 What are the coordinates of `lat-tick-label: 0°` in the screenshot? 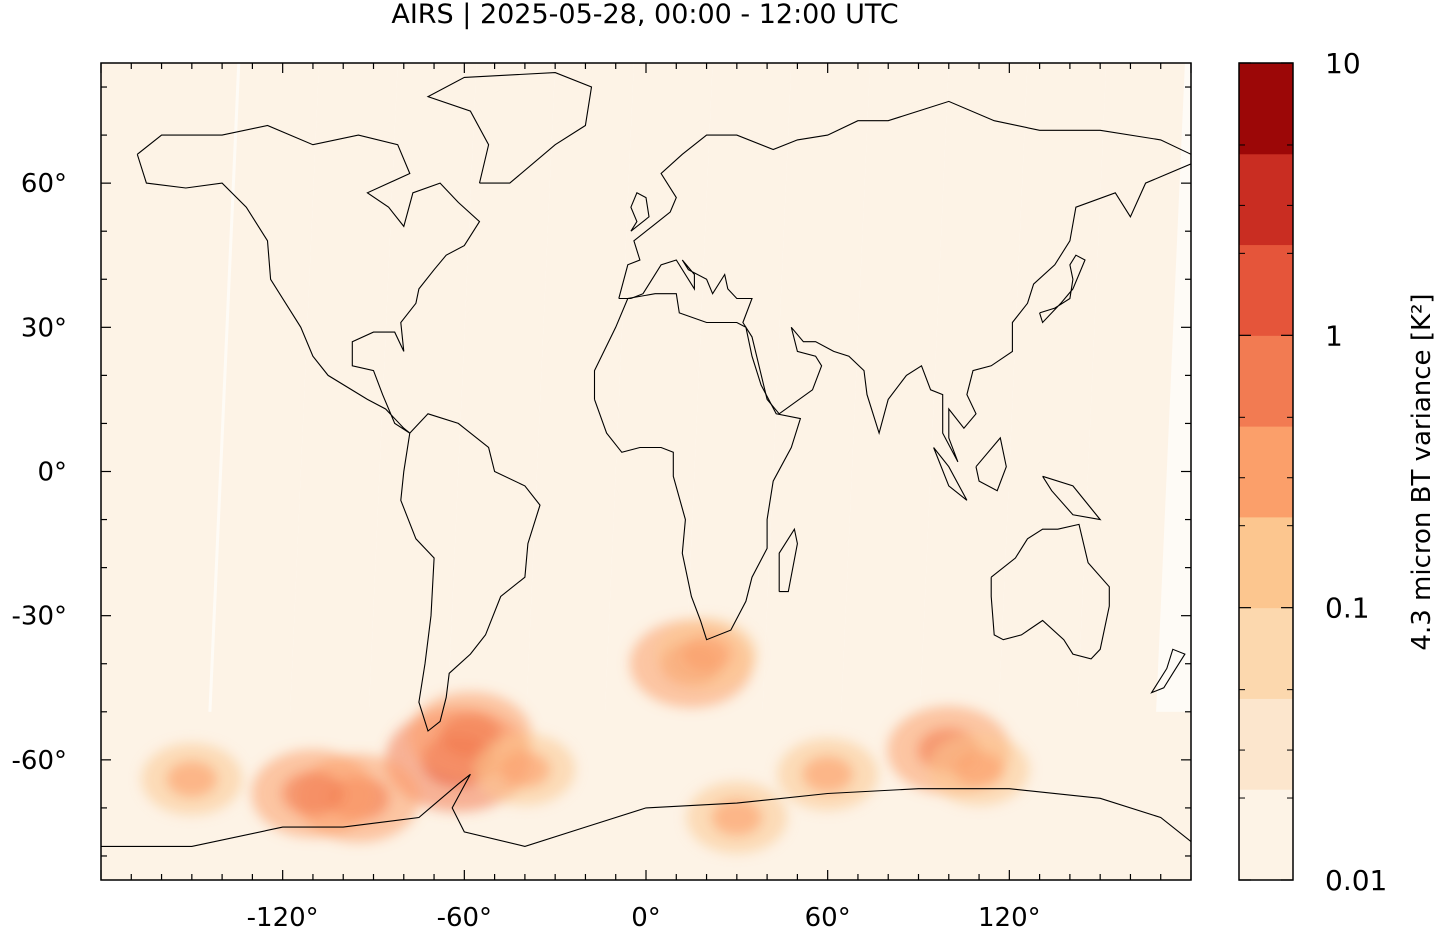 It's located at (52, 473).